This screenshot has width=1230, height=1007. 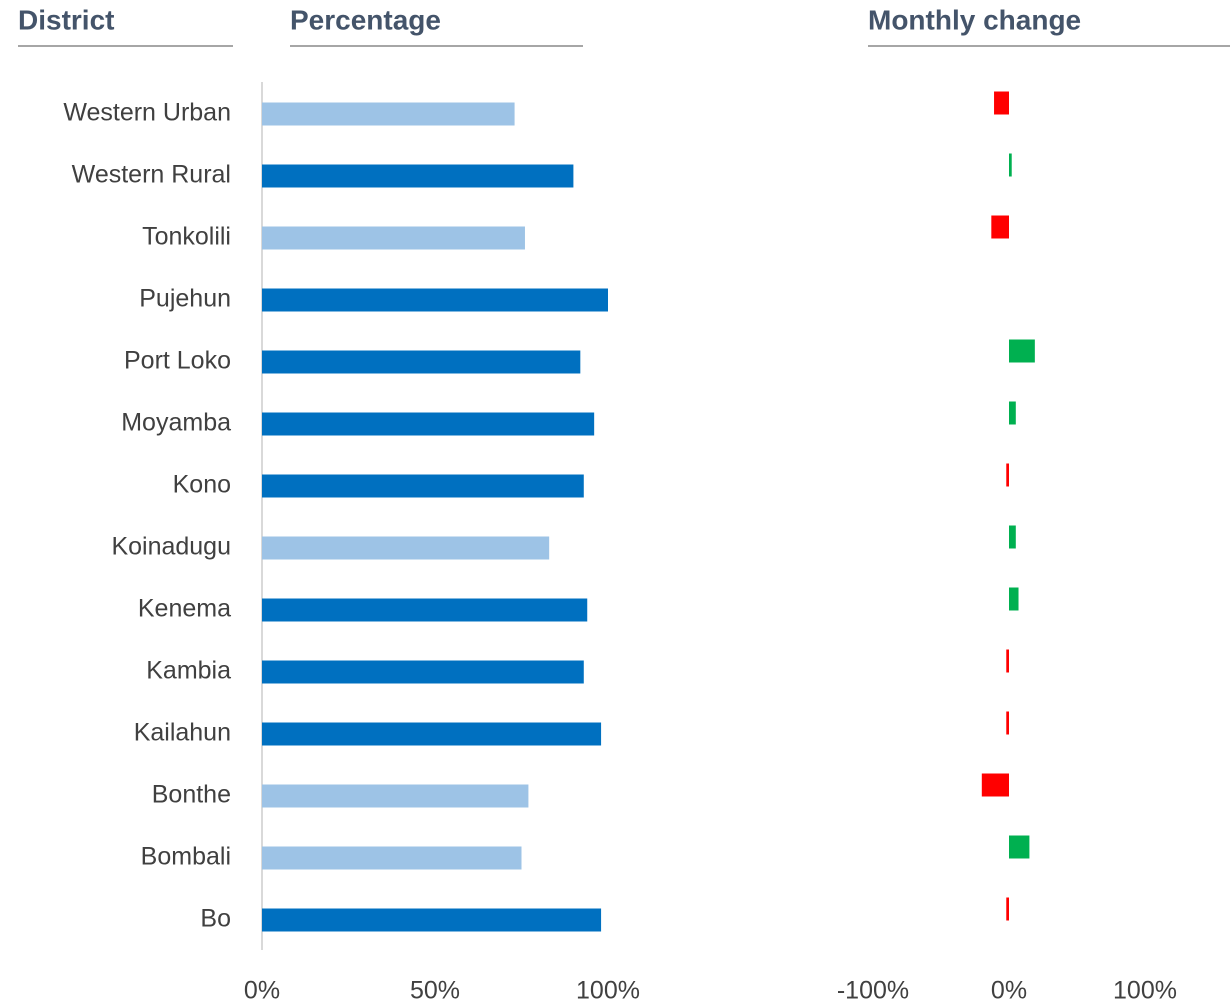 I want to click on y-tick-label: Western Urban, so click(x=147, y=113).